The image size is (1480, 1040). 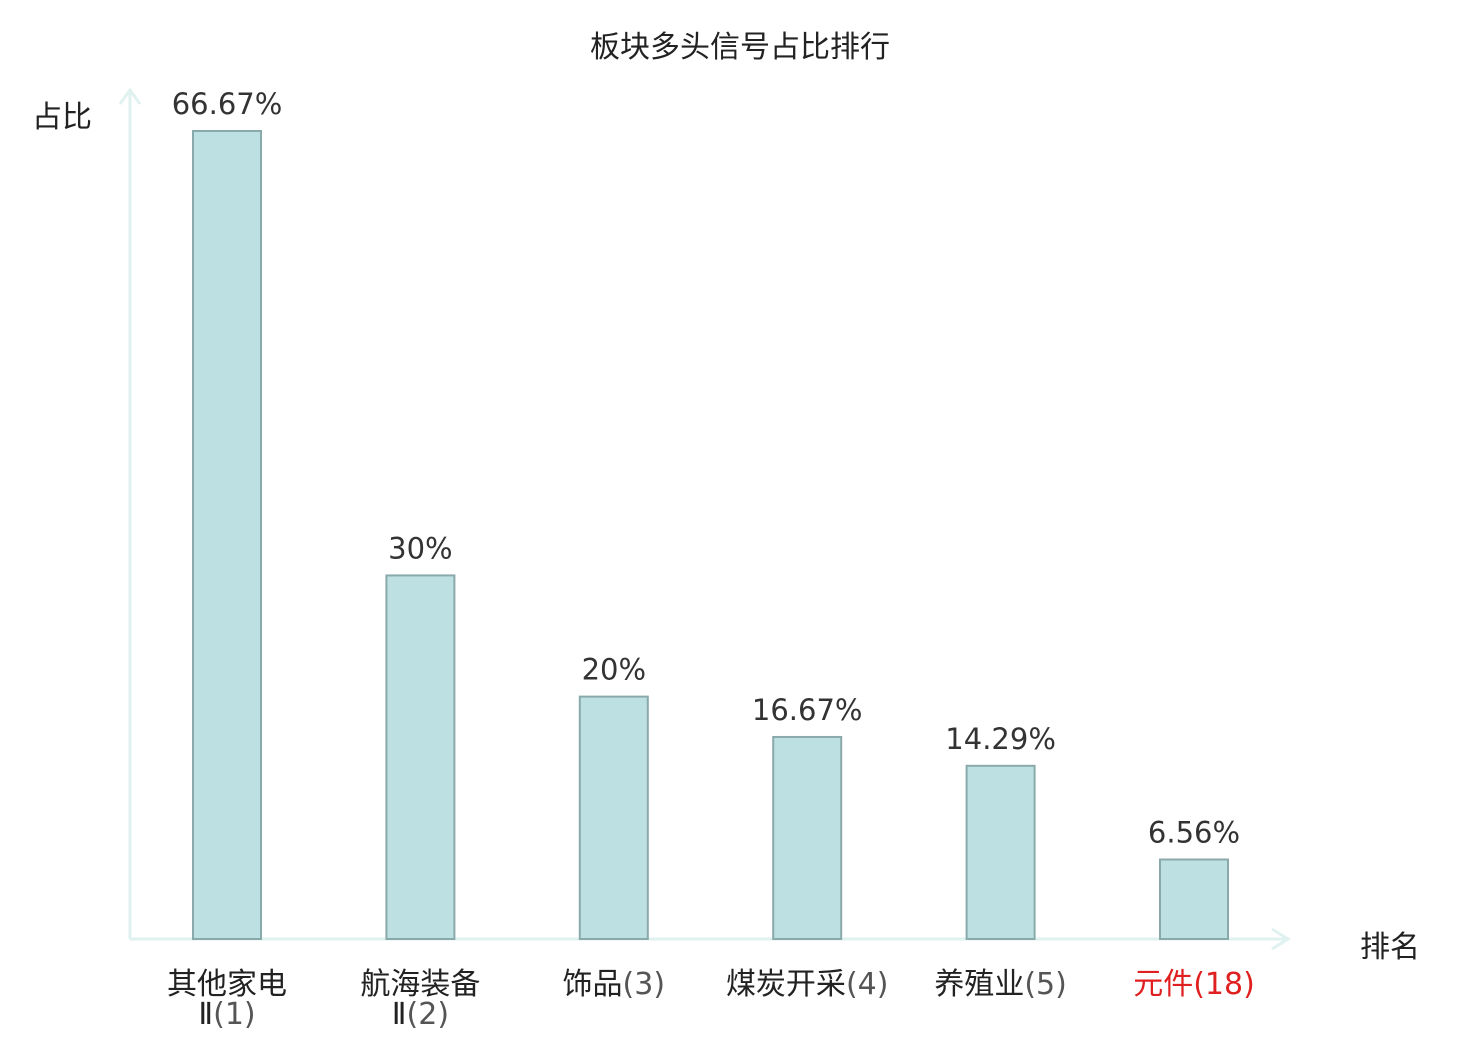 What do you see at coordinates (614, 670) in the screenshot?
I see `data-label: 20%` at bounding box center [614, 670].